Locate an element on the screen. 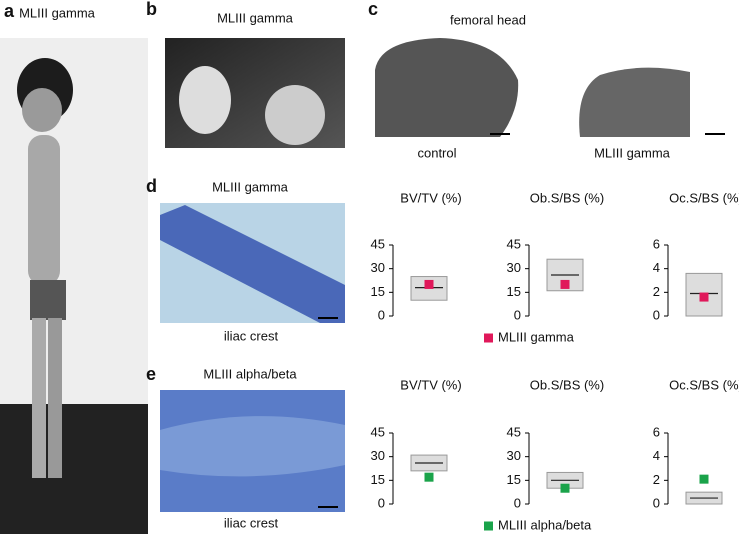  panel-label: c is located at coordinates (373, 9).